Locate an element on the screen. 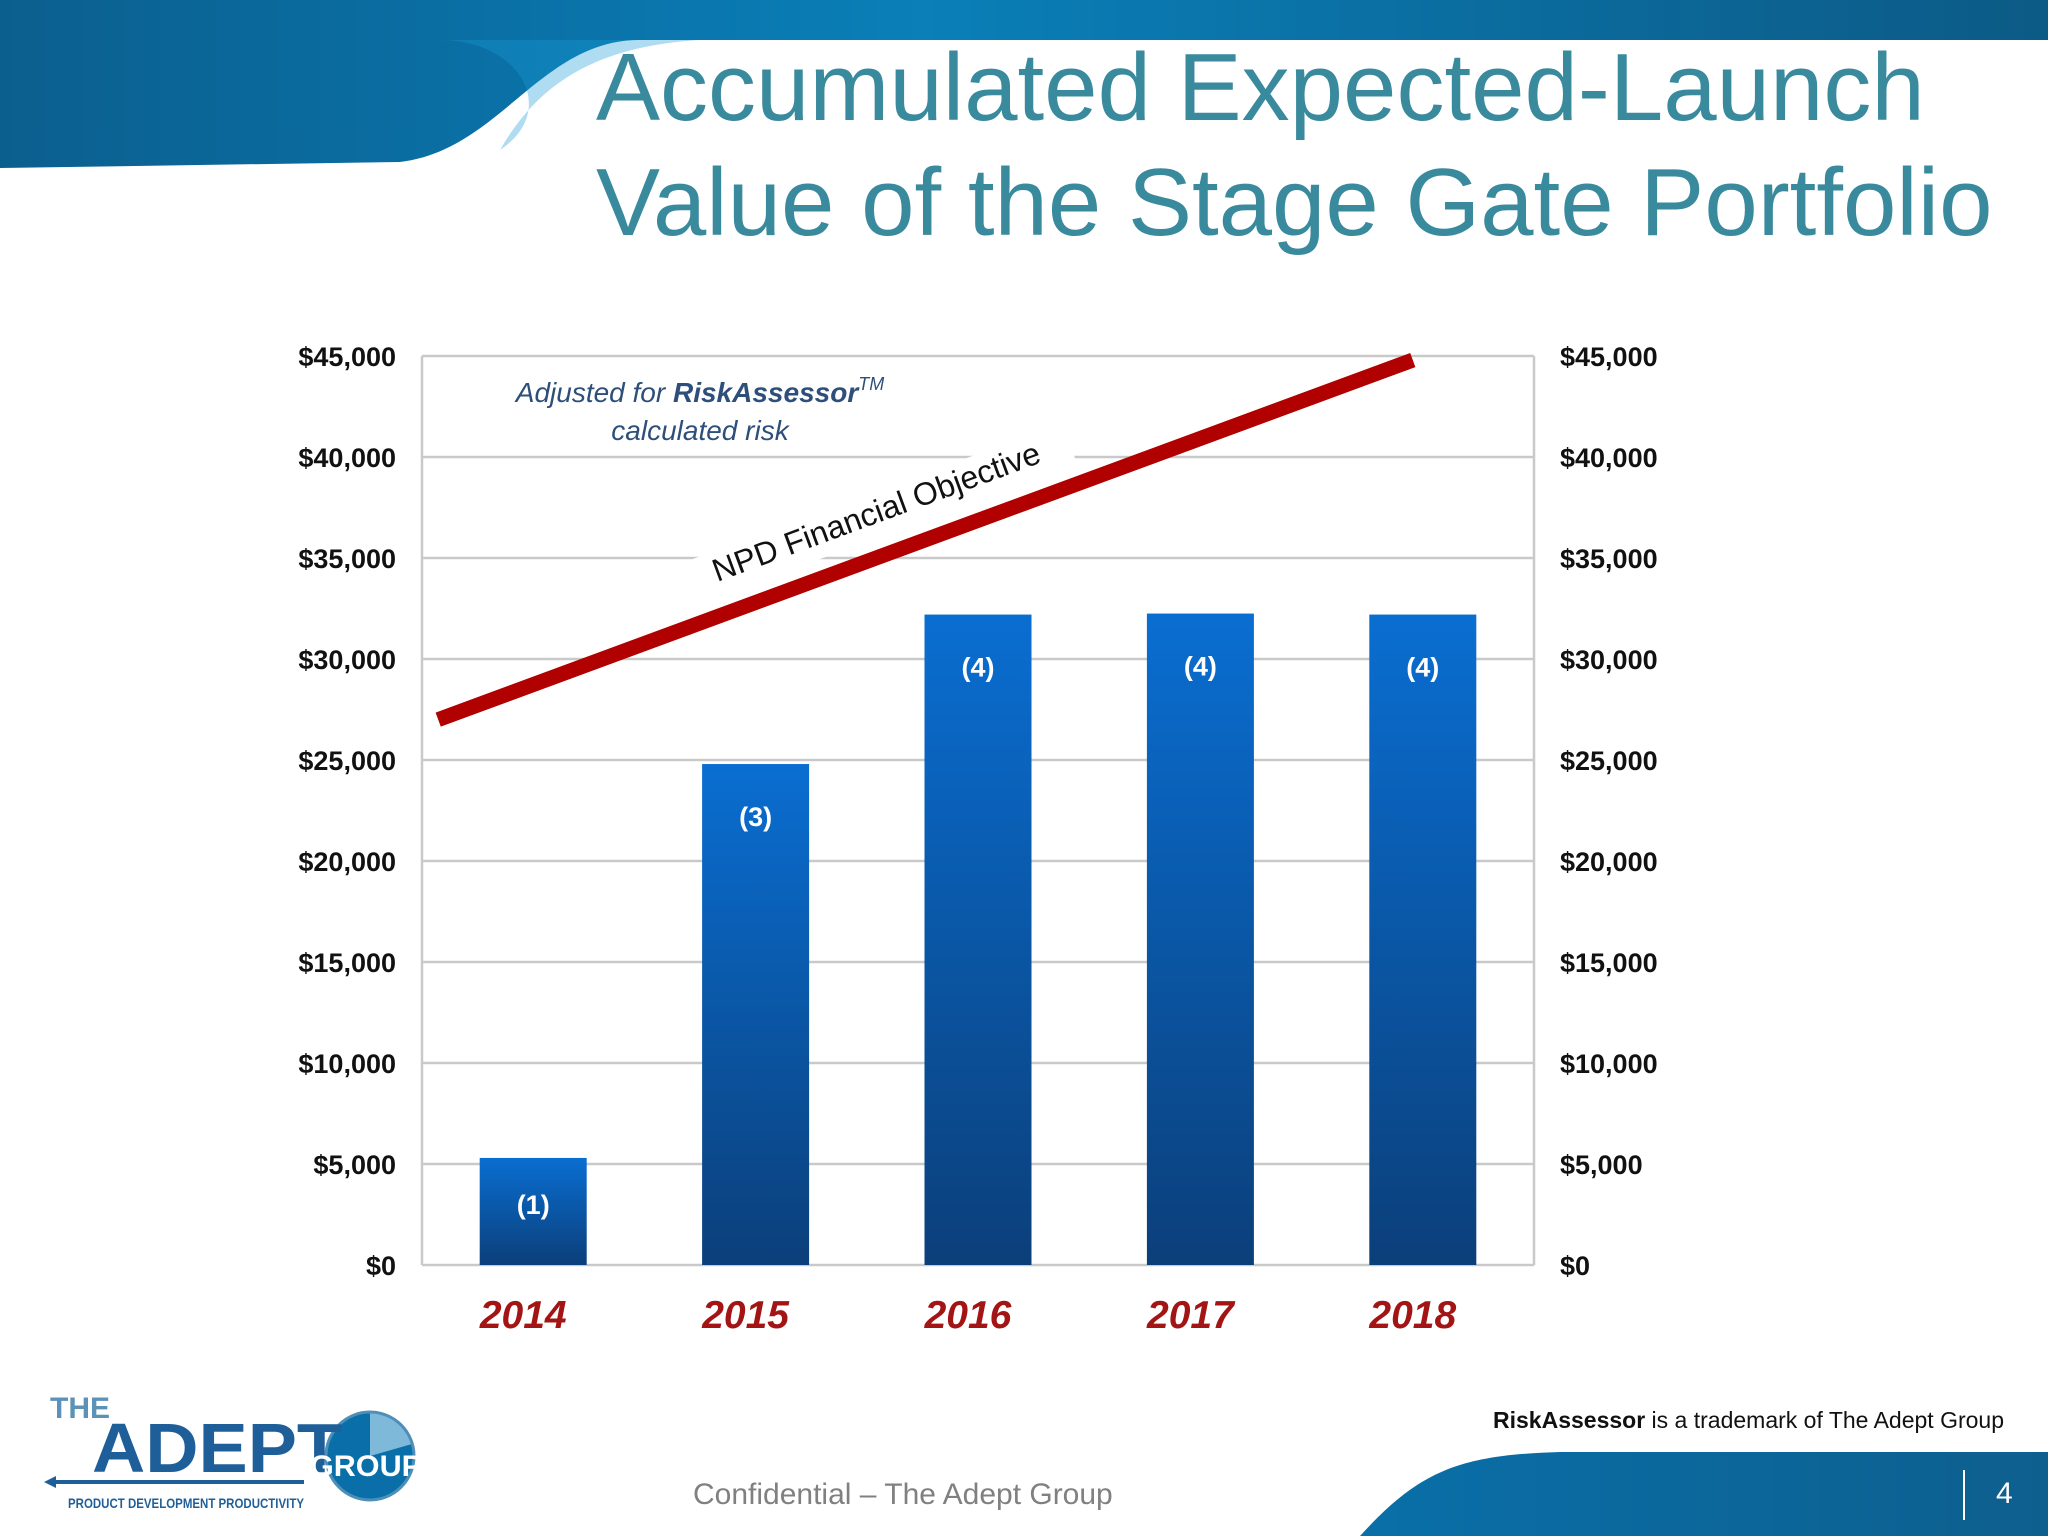 This screenshot has width=2048, height=1536. header-band is located at coordinates (1024, 84).